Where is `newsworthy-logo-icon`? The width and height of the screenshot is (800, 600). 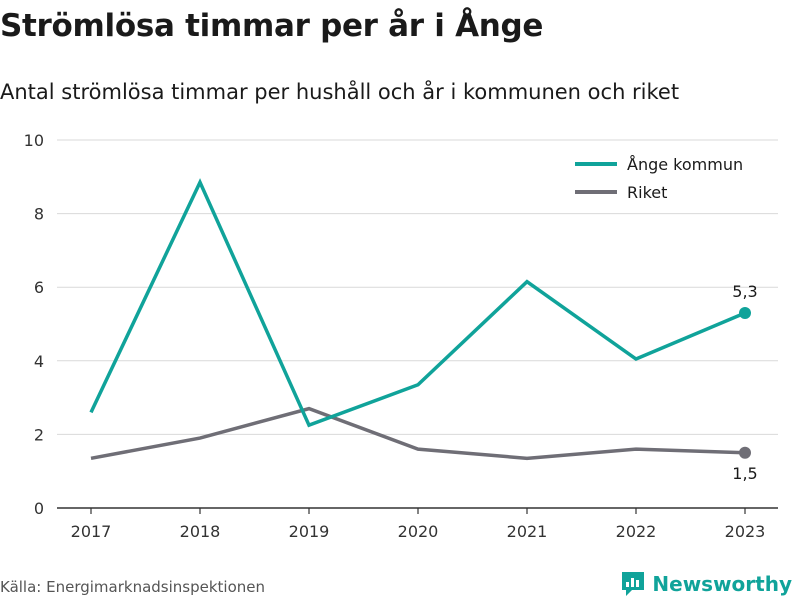 newsworthy-logo-icon is located at coordinates (633, 584).